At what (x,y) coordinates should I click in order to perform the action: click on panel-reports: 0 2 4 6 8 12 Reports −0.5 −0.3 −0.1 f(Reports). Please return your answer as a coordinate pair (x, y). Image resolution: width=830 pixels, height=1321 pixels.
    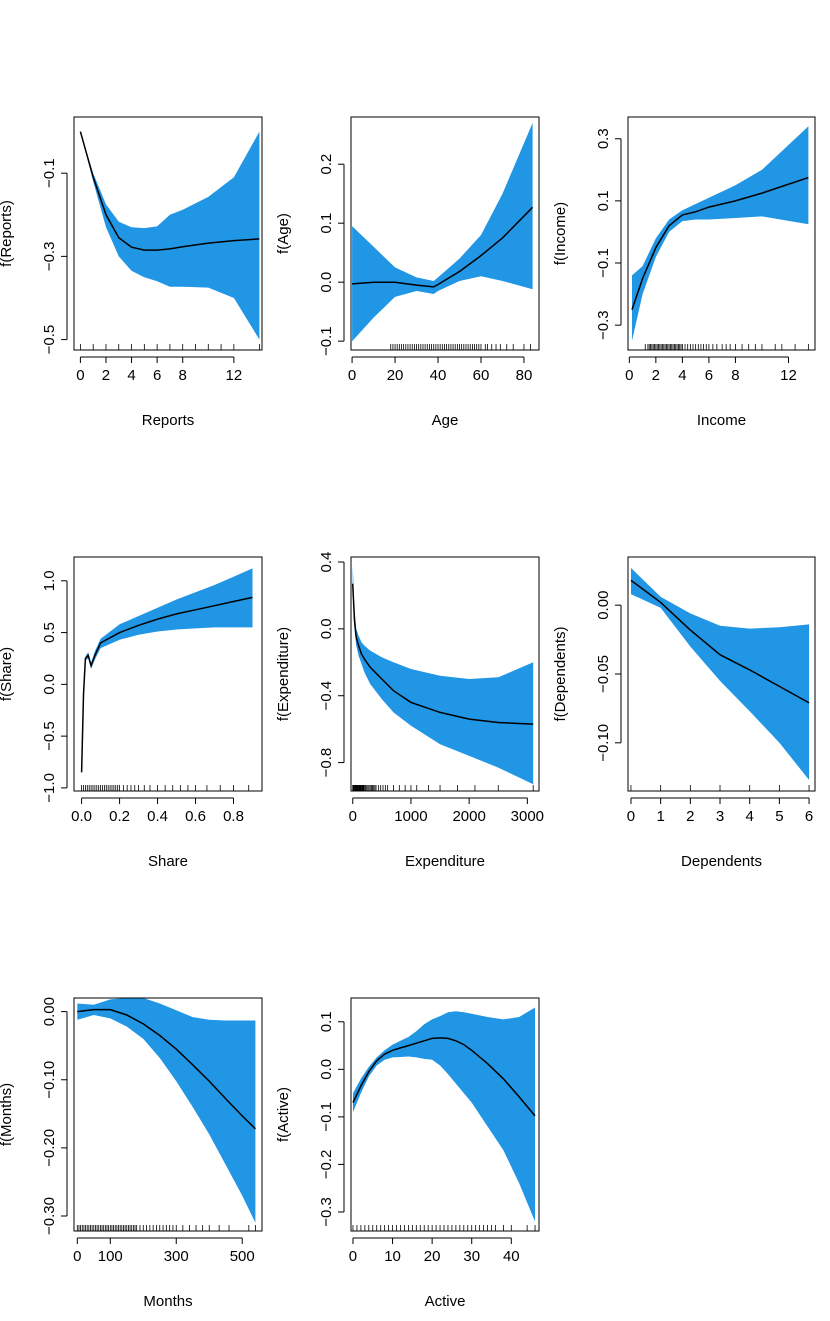
    Looking at the image, I should click on (131, 272).